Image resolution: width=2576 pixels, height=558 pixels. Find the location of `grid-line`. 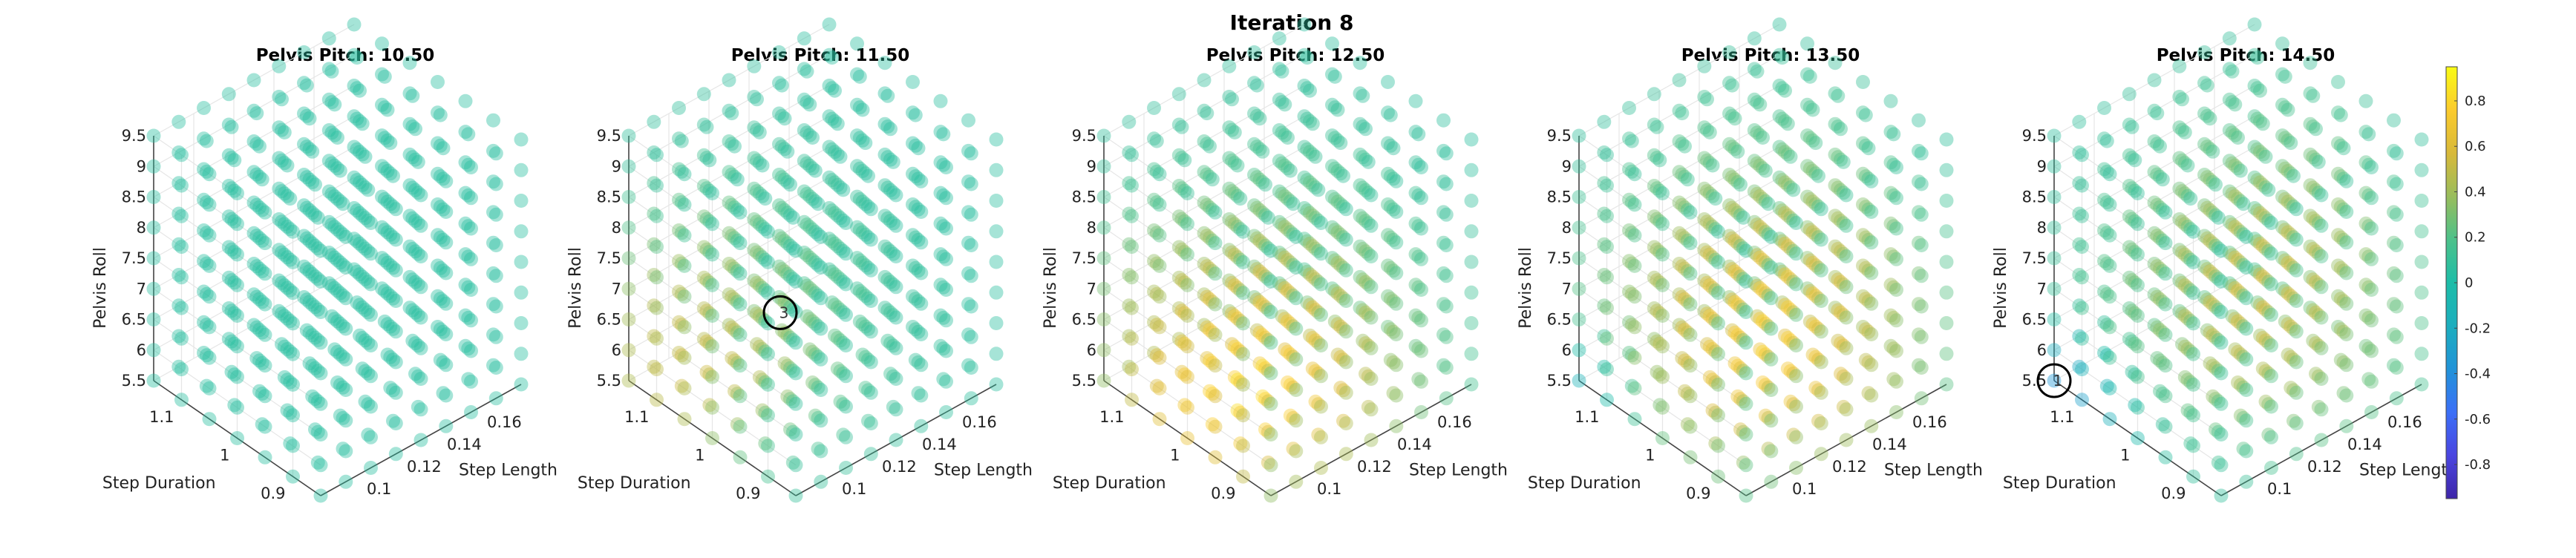

grid-line is located at coordinates (729, 233).